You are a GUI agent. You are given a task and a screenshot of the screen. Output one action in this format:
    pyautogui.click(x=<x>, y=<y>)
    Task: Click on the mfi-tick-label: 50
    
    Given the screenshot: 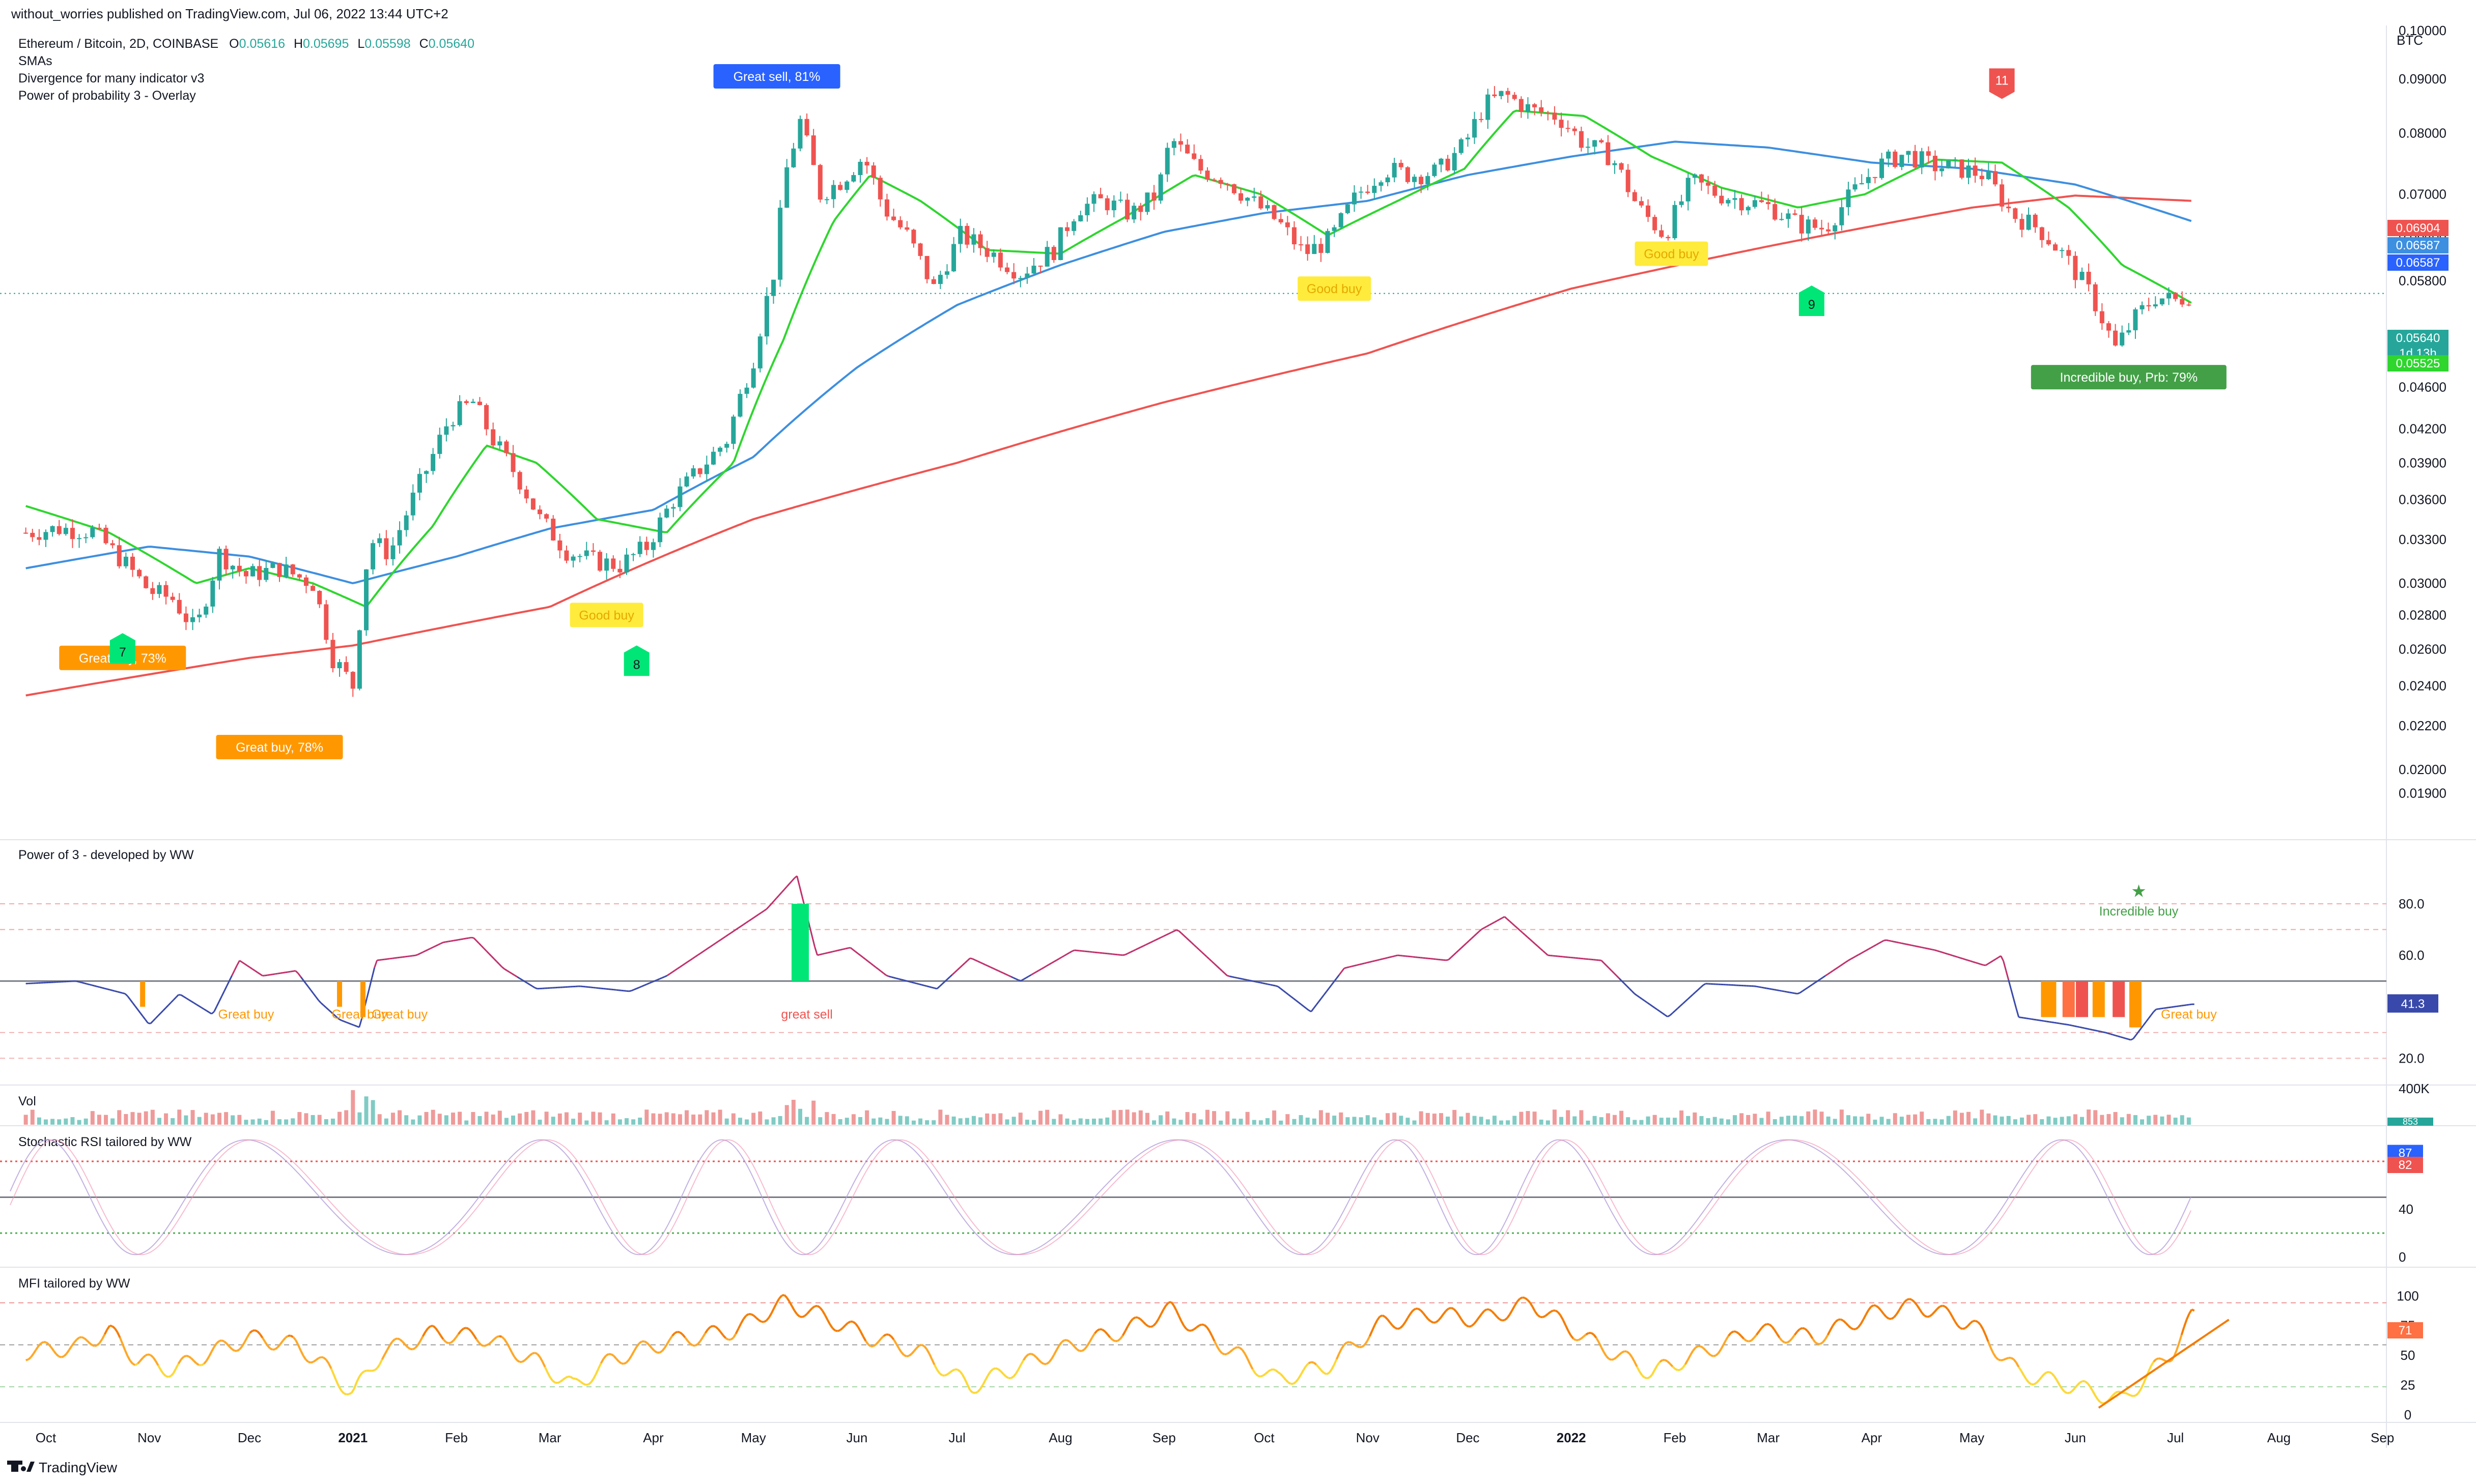 What is the action you would take?
    pyautogui.click(x=2408, y=1356)
    